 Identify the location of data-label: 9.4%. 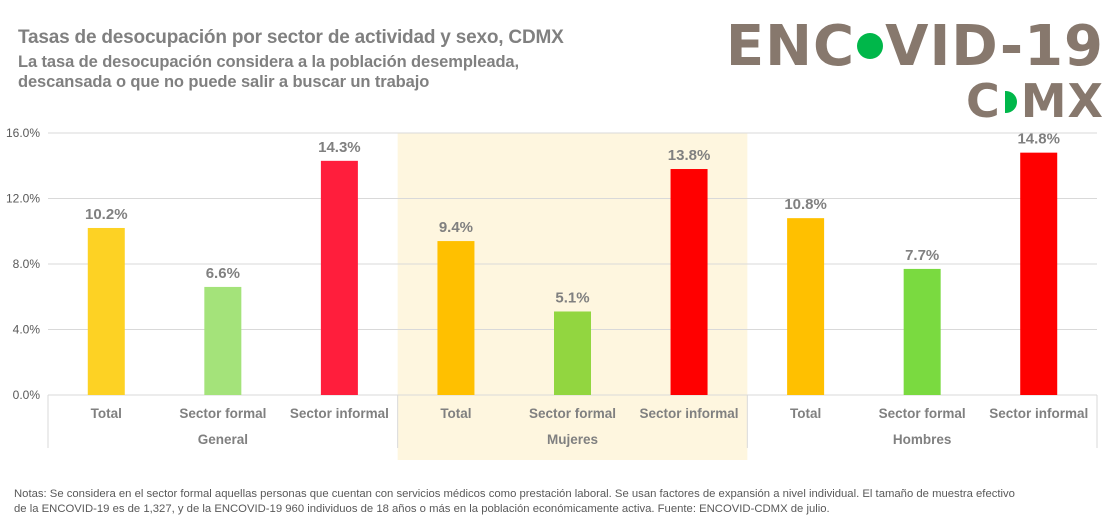
(456, 227).